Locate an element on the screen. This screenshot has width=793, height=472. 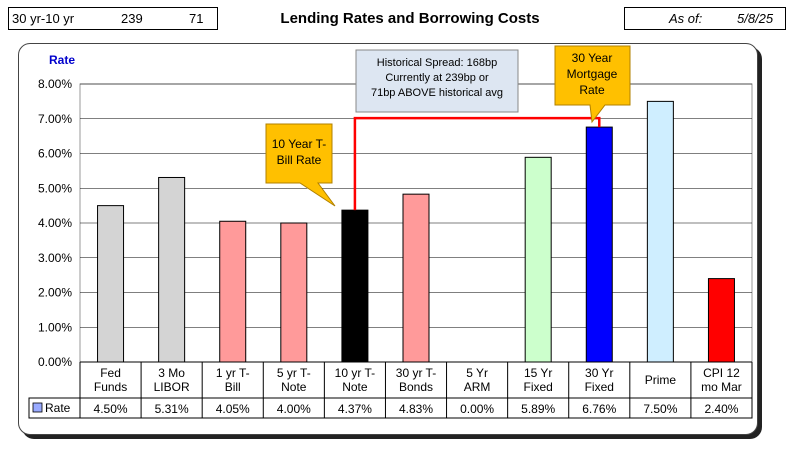
data-label: 2.40% is located at coordinates (721, 409).